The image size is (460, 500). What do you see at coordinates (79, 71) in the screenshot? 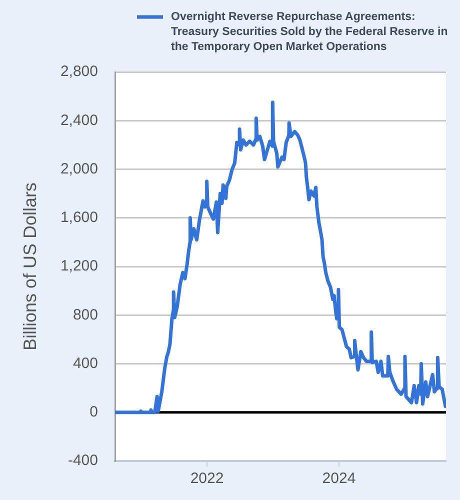
I see `y-tick-label: 2,800` at bounding box center [79, 71].